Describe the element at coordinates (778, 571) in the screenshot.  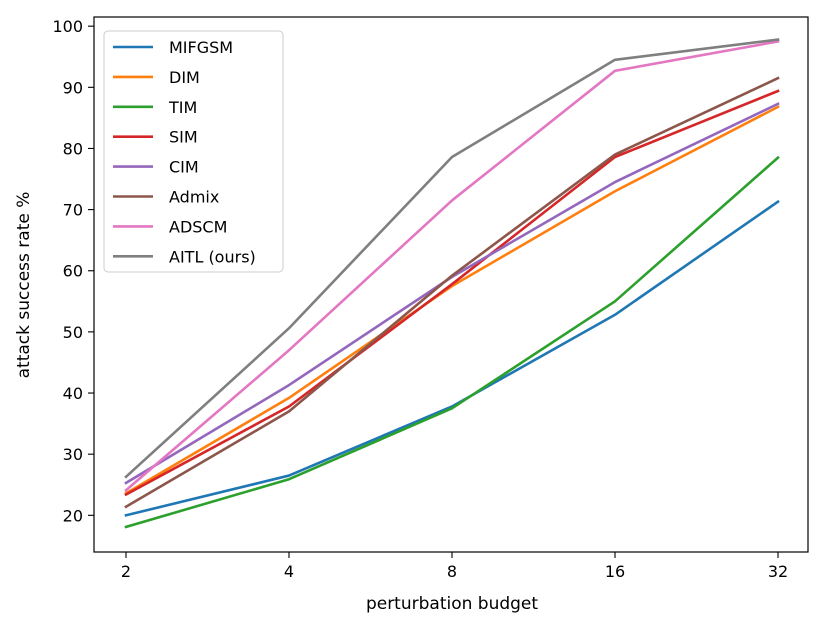
I see `x-tick-label-32: 32` at that location.